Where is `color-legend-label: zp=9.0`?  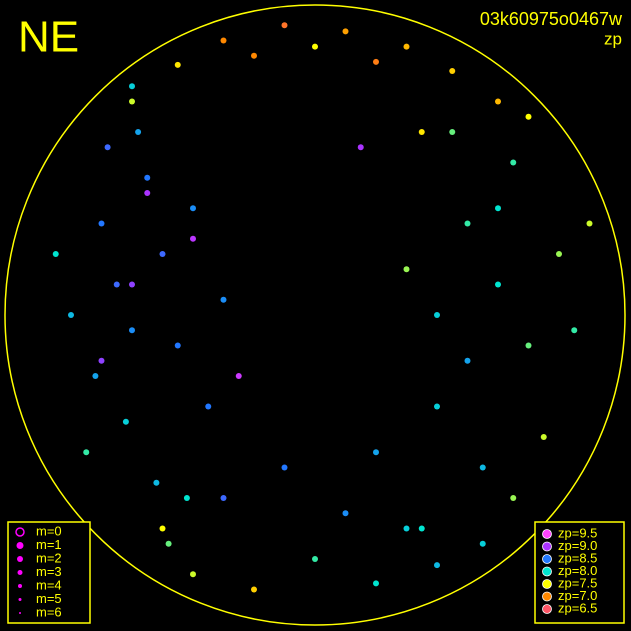 color-legend-label: zp=9.0 is located at coordinates (577, 545).